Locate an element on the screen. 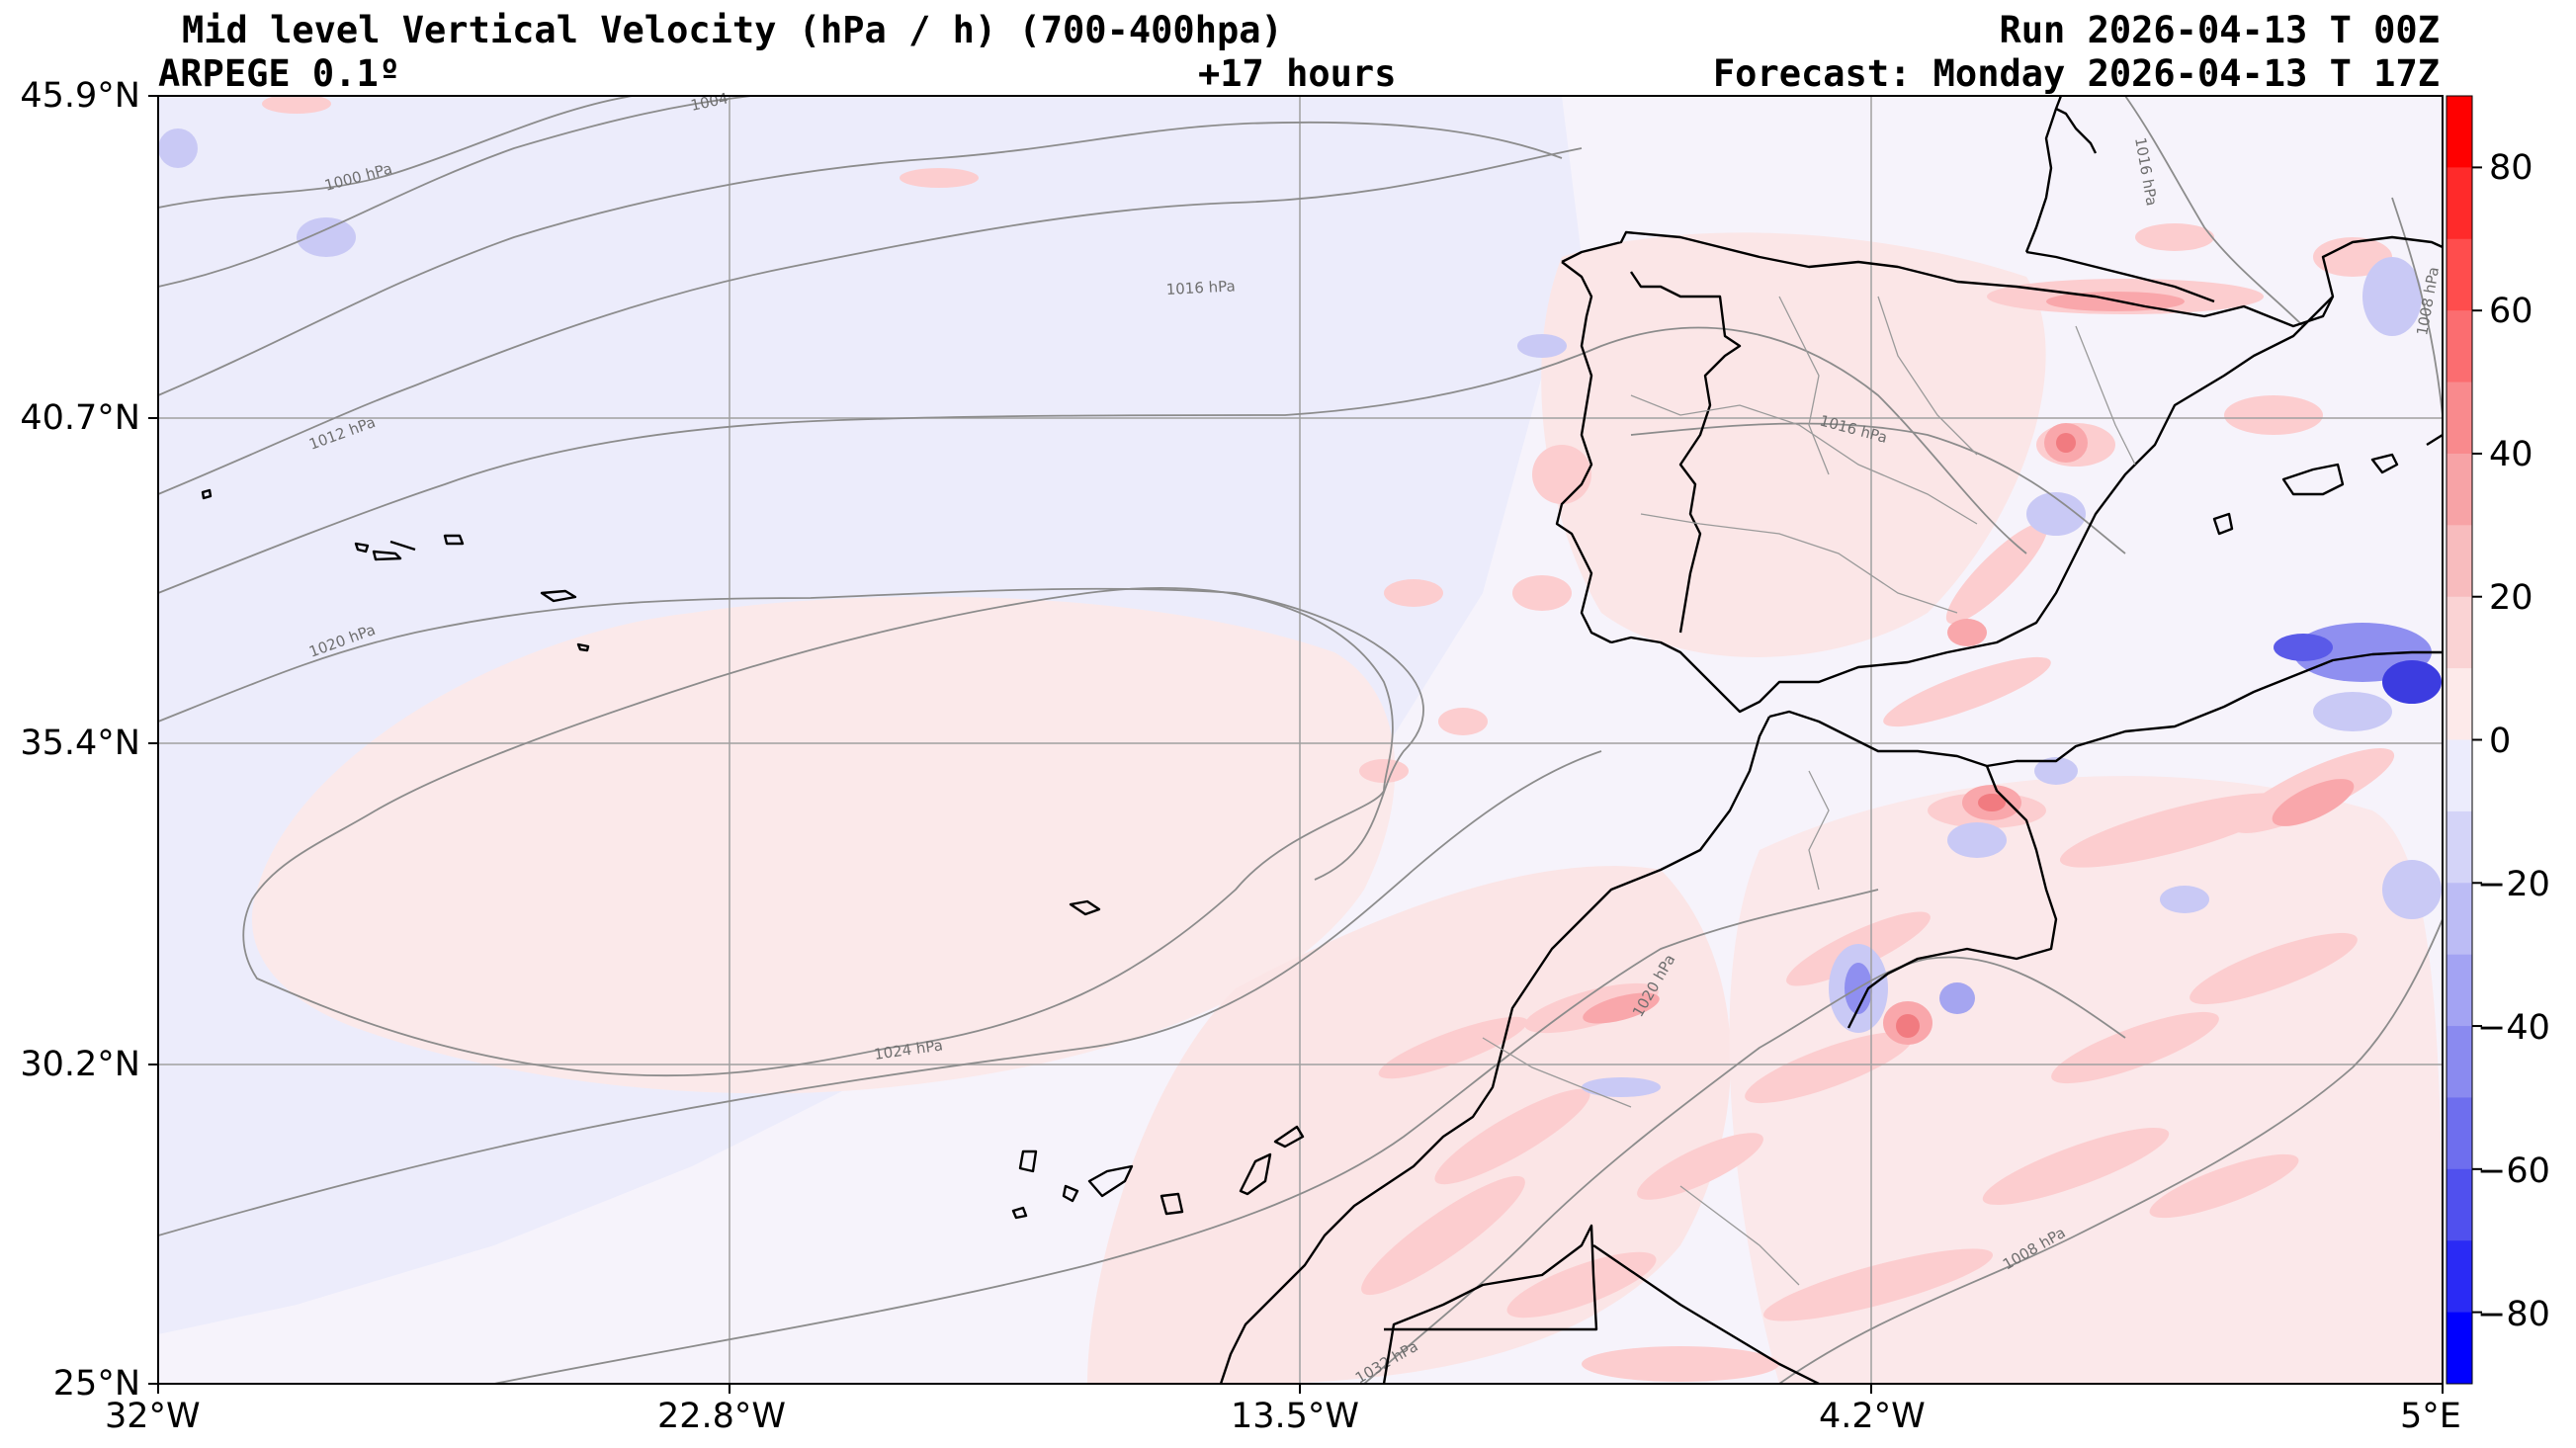 The width and height of the screenshot is (2576, 1448). portugal-spain-border is located at coordinates (1686, 452).